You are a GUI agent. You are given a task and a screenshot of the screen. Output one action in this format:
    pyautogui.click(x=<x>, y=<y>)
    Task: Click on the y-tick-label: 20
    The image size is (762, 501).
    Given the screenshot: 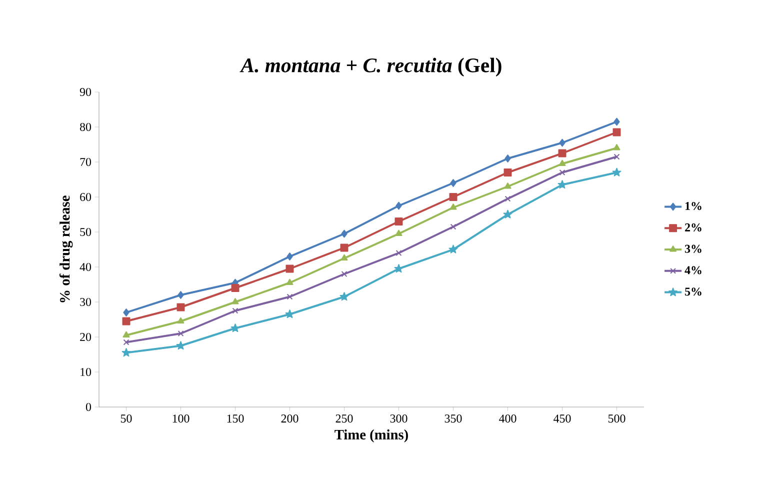 What is the action you would take?
    pyautogui.click(x=86, y=337)
    